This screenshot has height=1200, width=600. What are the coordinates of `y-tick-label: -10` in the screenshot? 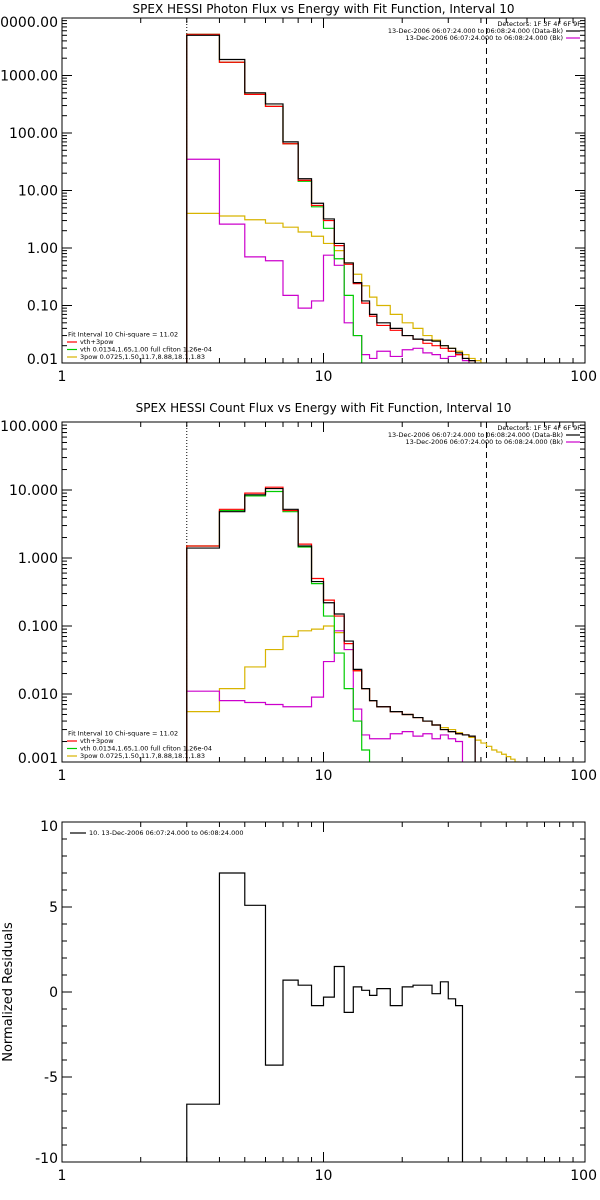 It's located at (46, 1159).